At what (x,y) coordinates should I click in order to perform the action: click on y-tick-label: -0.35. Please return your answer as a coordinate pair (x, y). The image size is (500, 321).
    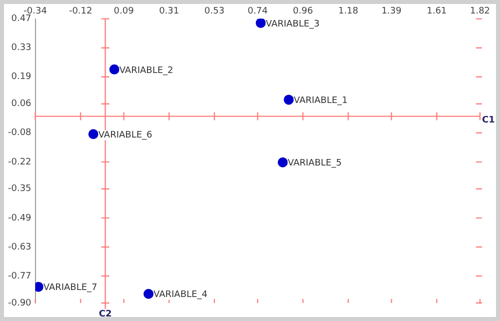
    Looking at the image, I should click on (20, 189).